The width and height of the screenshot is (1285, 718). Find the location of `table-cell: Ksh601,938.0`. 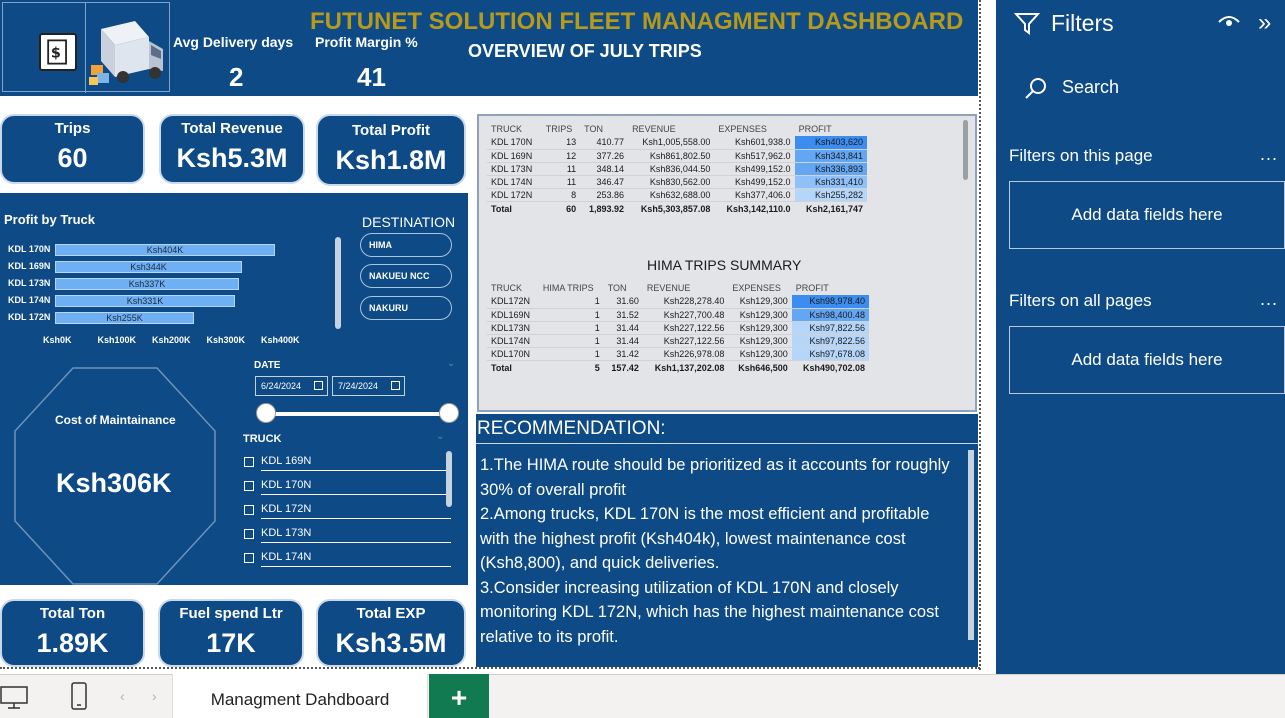

table-cell: Ksh601,938.0 is located at coordinates (754, 143).